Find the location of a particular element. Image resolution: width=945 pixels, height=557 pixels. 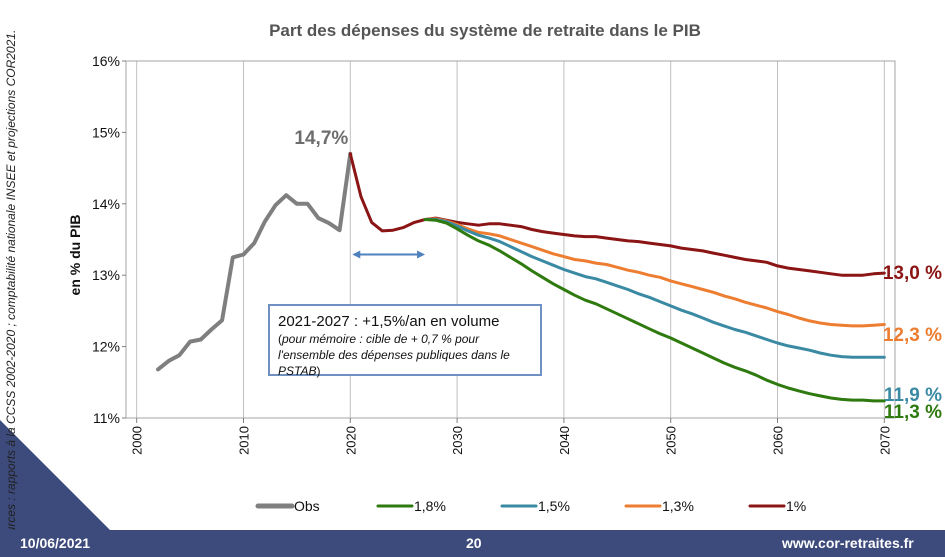

footer-page-number: 20 is located at coordinates (474, 543).